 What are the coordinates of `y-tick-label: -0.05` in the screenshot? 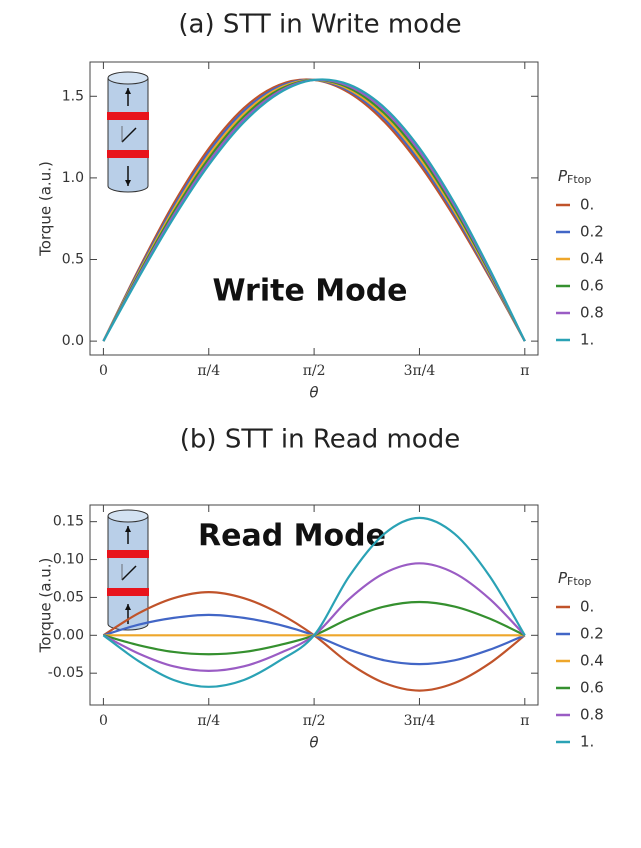 It's located at (66, 673).